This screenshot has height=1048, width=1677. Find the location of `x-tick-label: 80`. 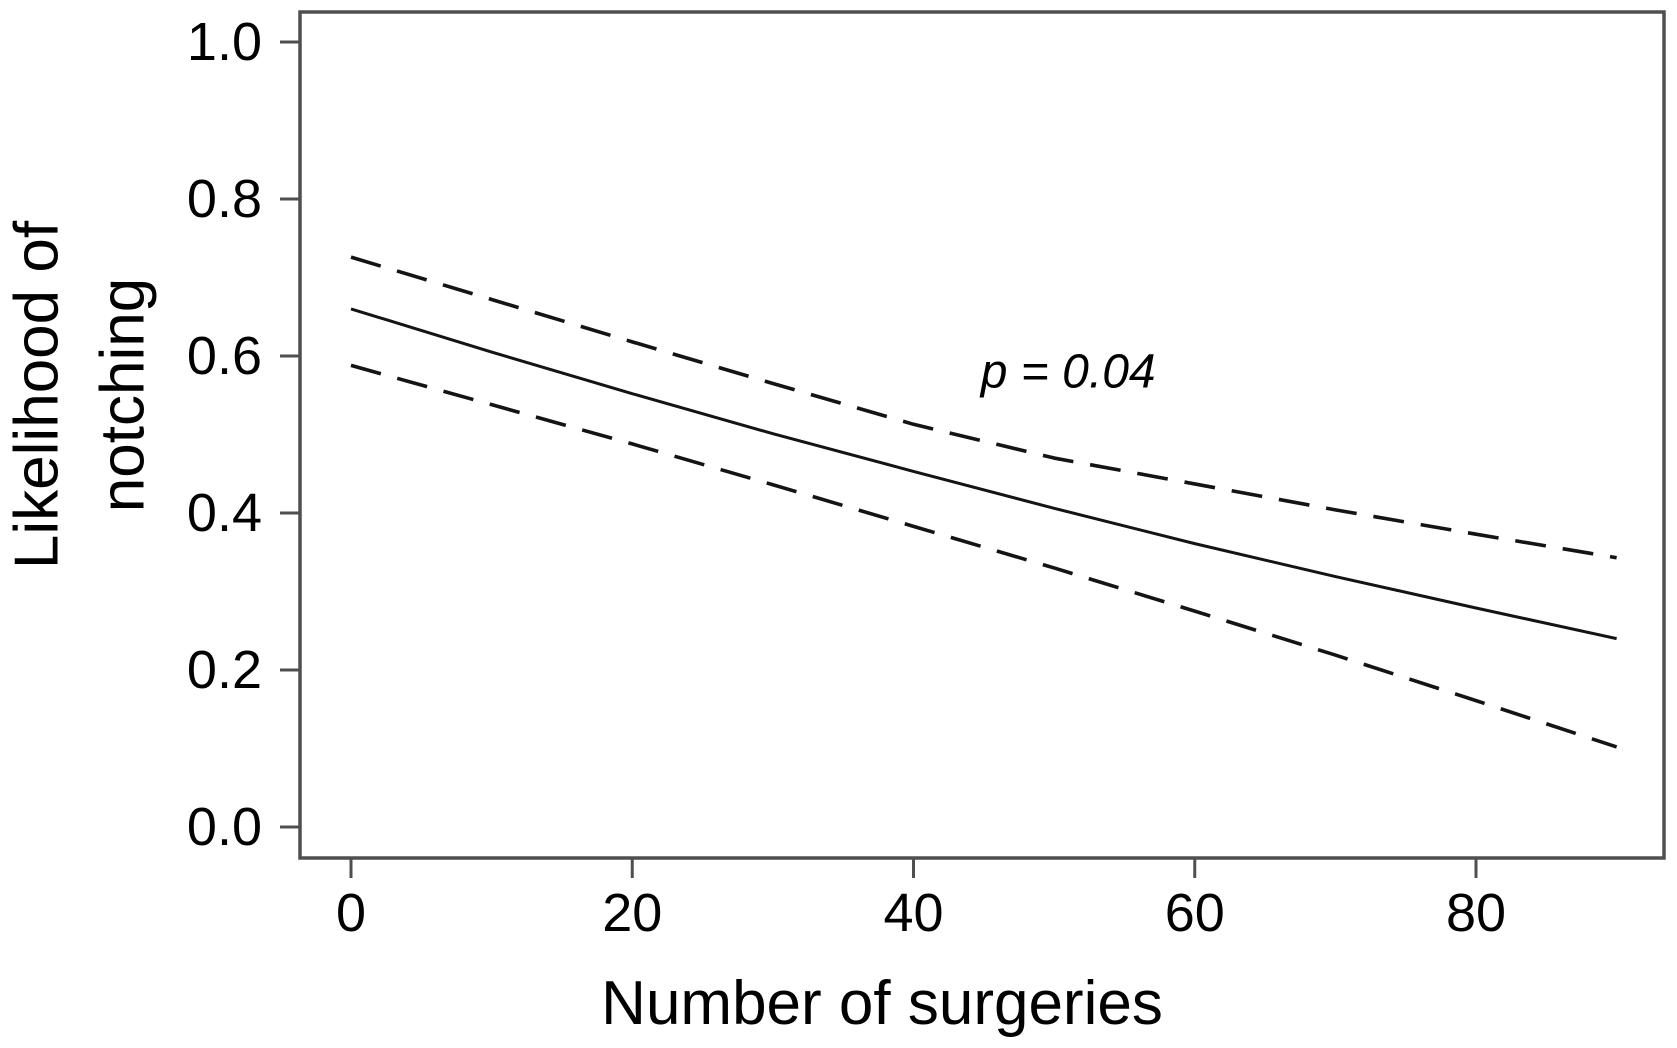

x-tick-label: 80 is located at coordinates (1476, 913).